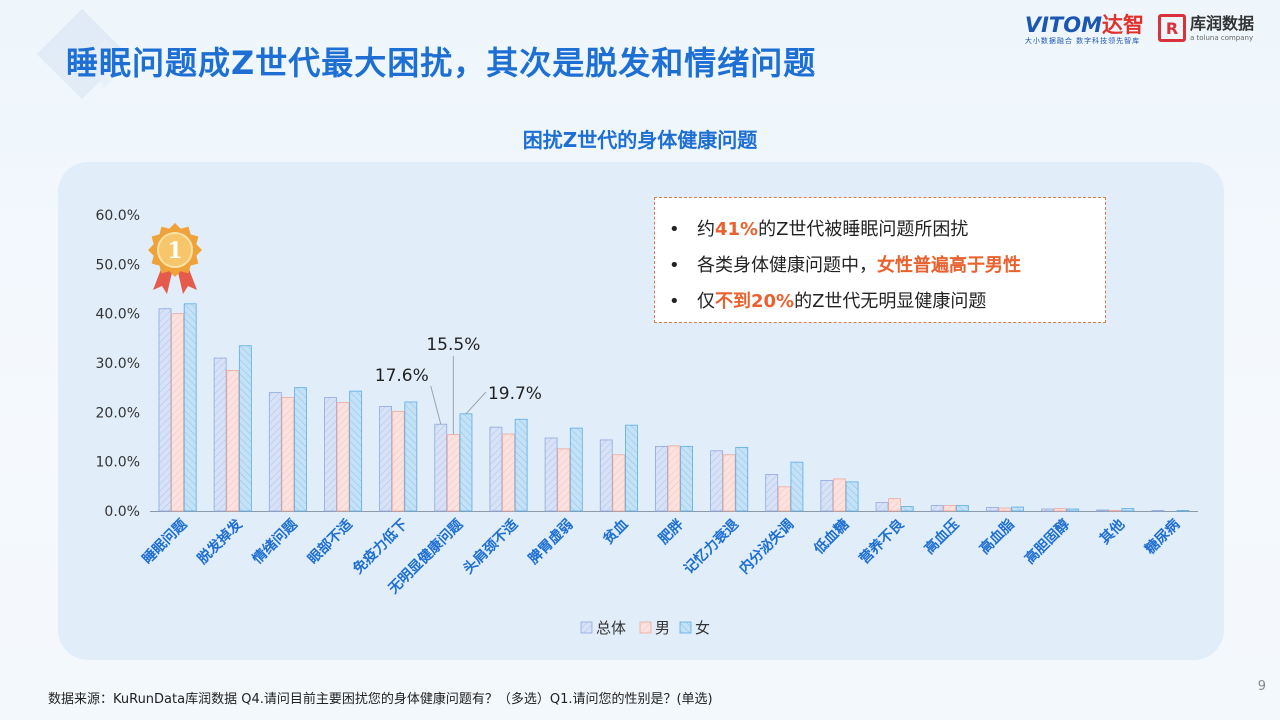 Image resolution: width=1280 pixels, height=720 pixels. What do you see at coordinates (1163, 537) in the screenshot?
I see `x-tick-label: 糖尿病` at bounding box center [1163, 537].